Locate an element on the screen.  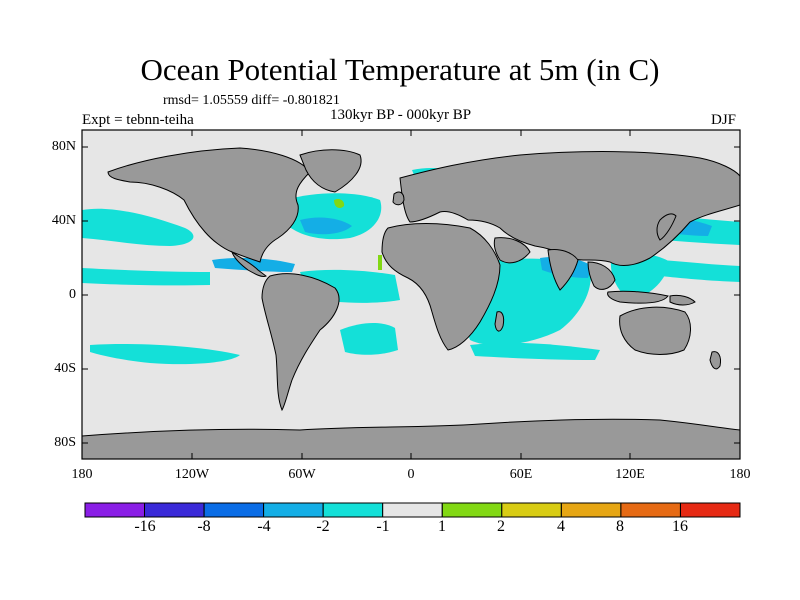
arabia is located at coordinates (512, 250).